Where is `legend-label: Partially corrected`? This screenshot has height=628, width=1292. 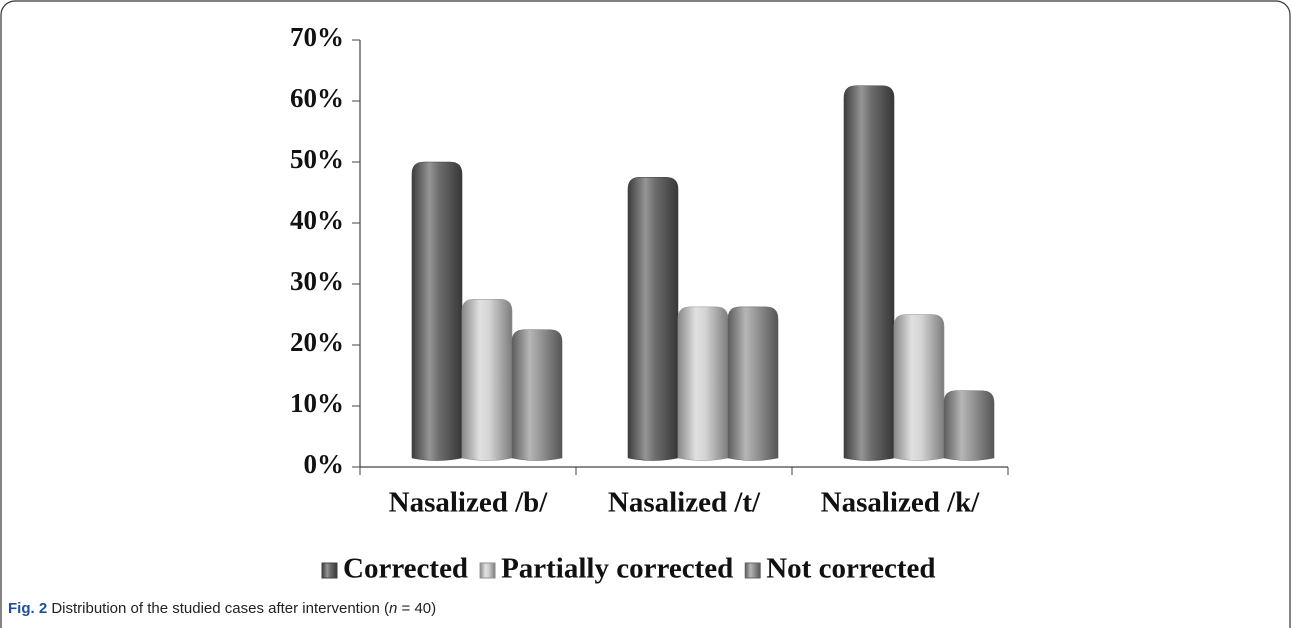
legend-label: Partially corrected is located at coordinates (617, 569).